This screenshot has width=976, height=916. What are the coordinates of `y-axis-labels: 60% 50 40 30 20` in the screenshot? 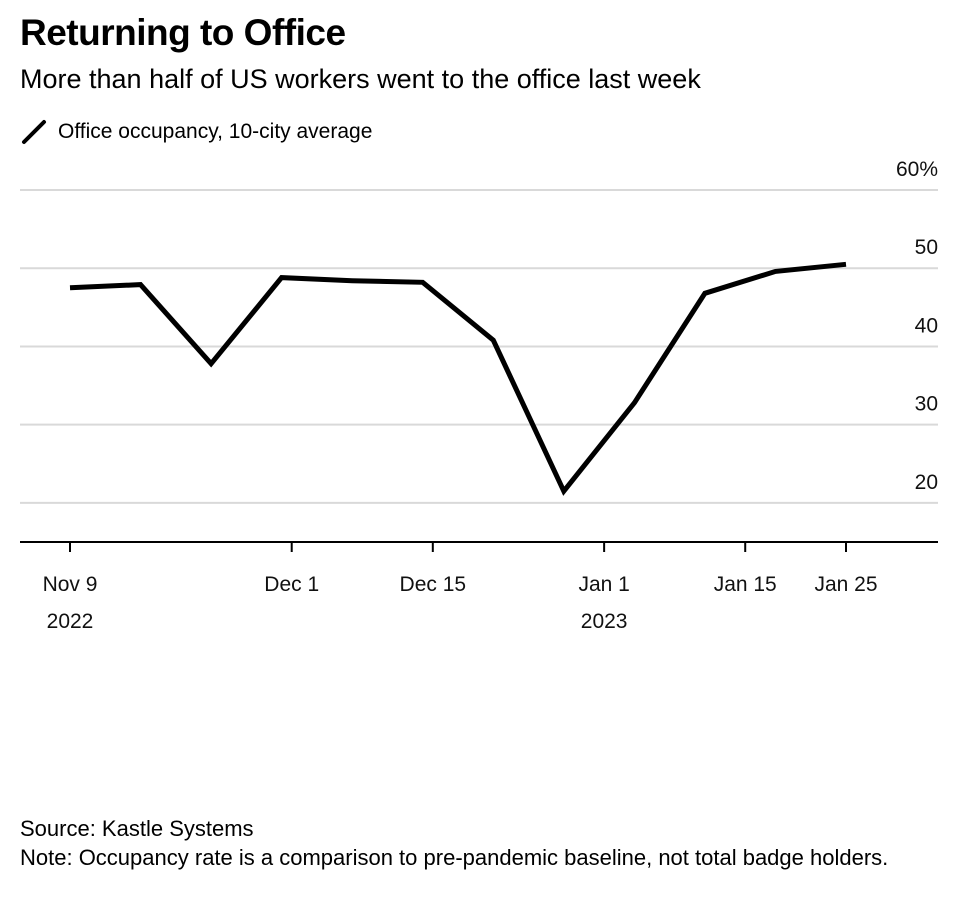 It's located at (917, 326).